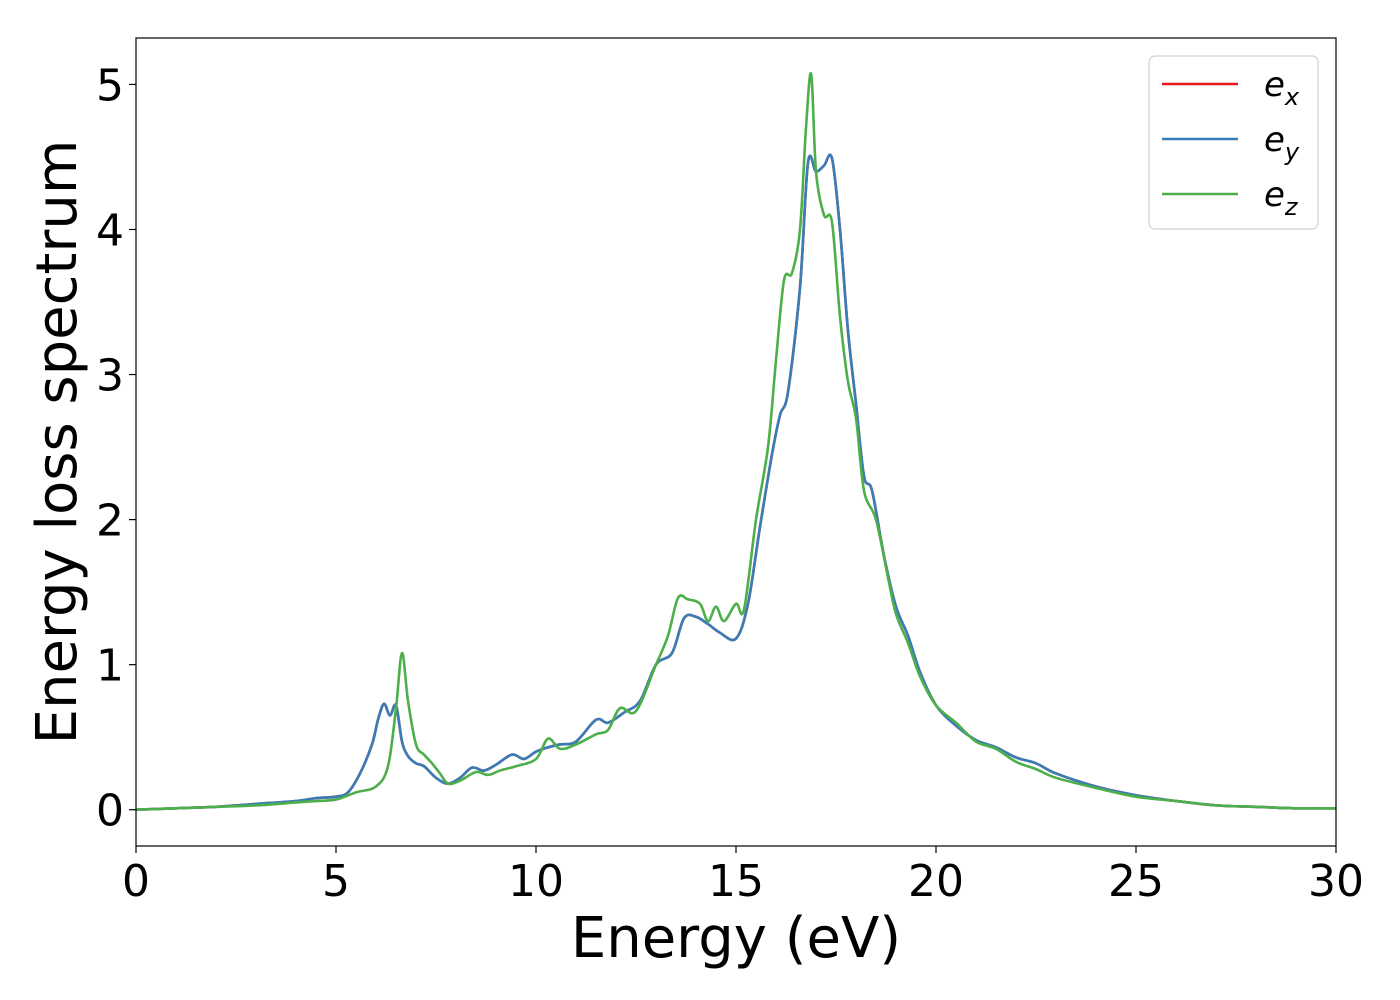 This screenshot has height=1000, width=1400. What do you see at coordinates (336, 881) in the screenshot?
I see `x-tick-label: 5` at bounding box center [336, 881].